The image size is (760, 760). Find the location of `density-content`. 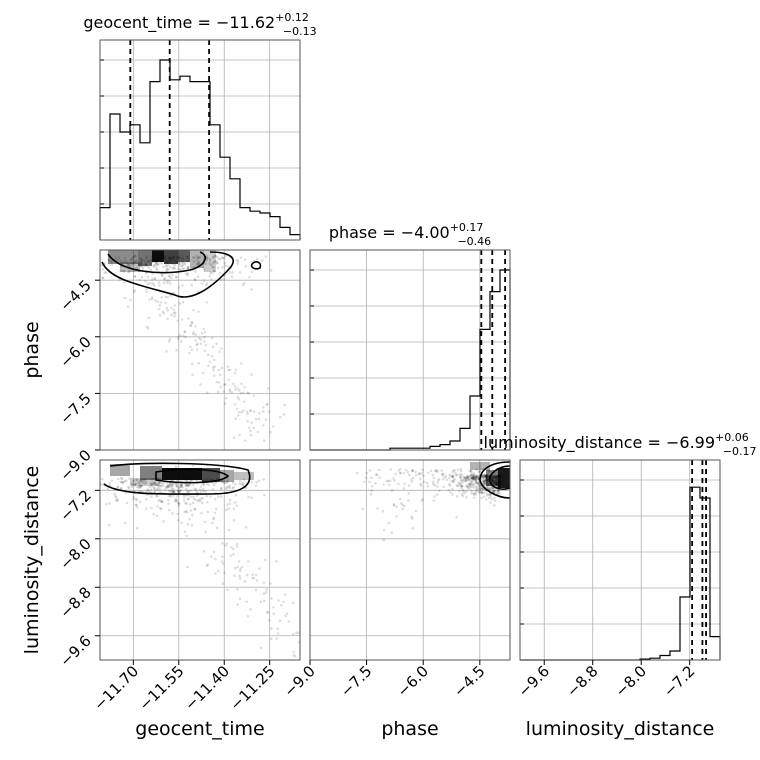

density-content is located at coordinates (193, 346).